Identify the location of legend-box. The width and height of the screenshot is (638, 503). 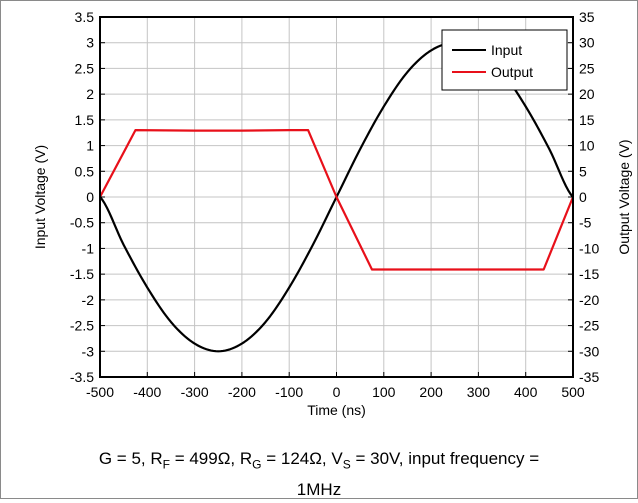
(504, 60).